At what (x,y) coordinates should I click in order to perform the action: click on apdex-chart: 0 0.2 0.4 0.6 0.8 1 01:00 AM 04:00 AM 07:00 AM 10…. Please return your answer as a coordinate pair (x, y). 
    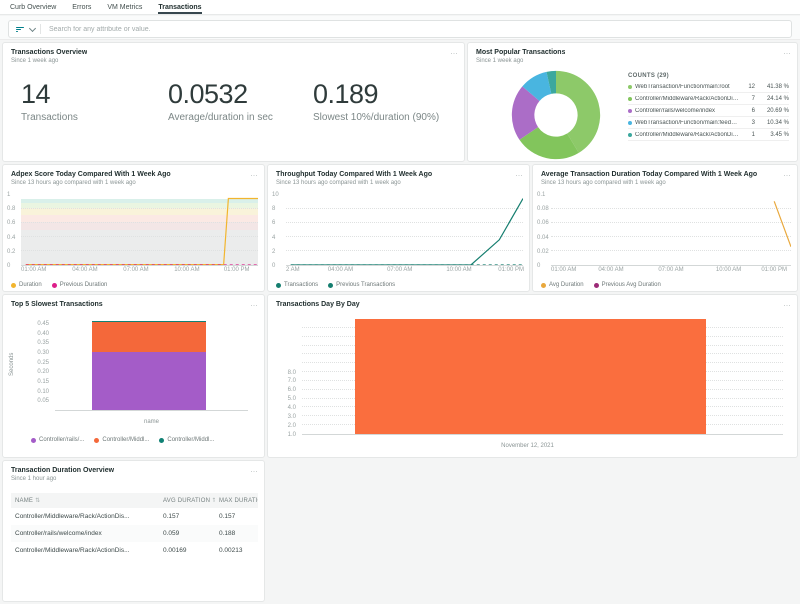
    Looking at the image, I should click on (133, 241).